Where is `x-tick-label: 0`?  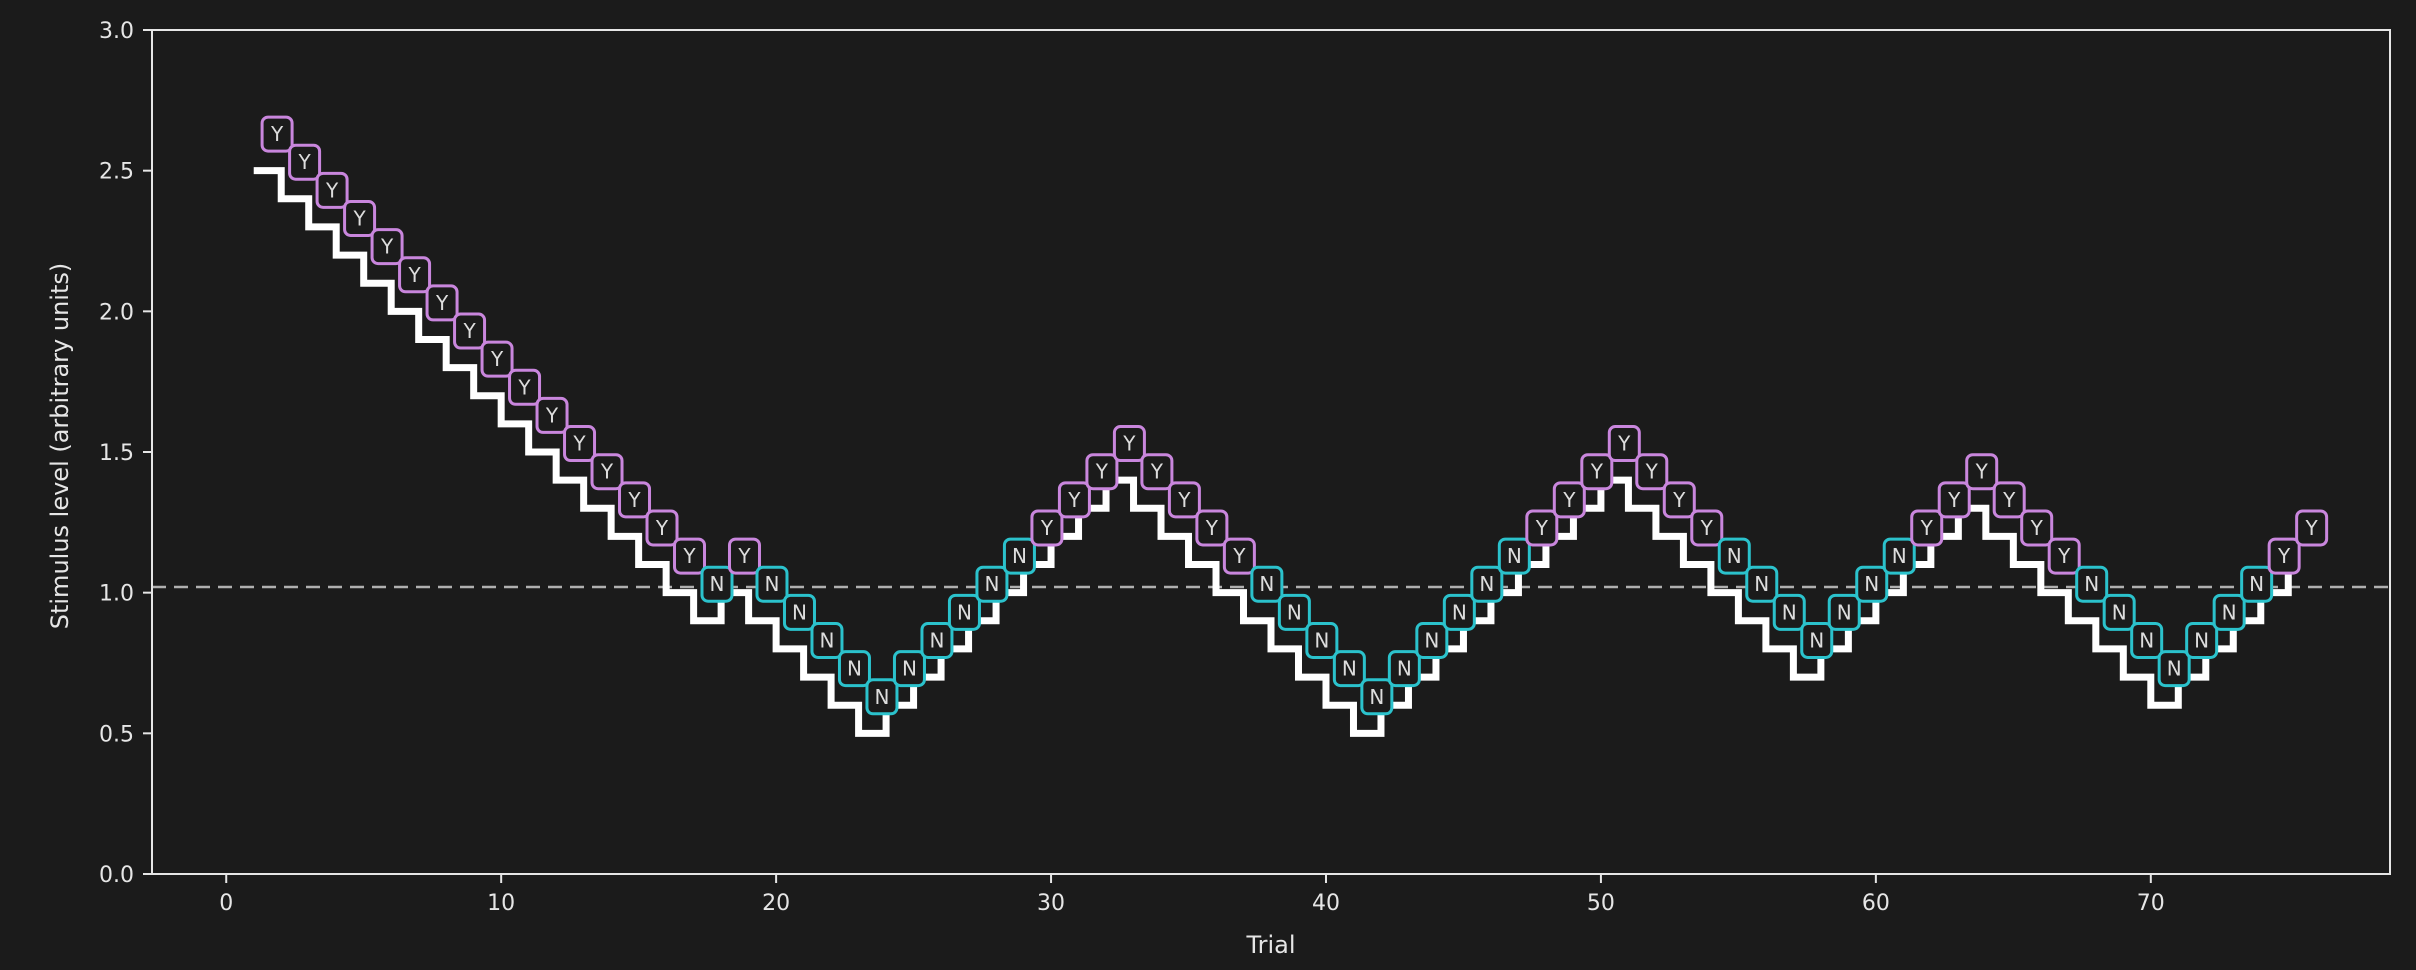 x-tick-label: 0 is located at coordinates (226, 903).